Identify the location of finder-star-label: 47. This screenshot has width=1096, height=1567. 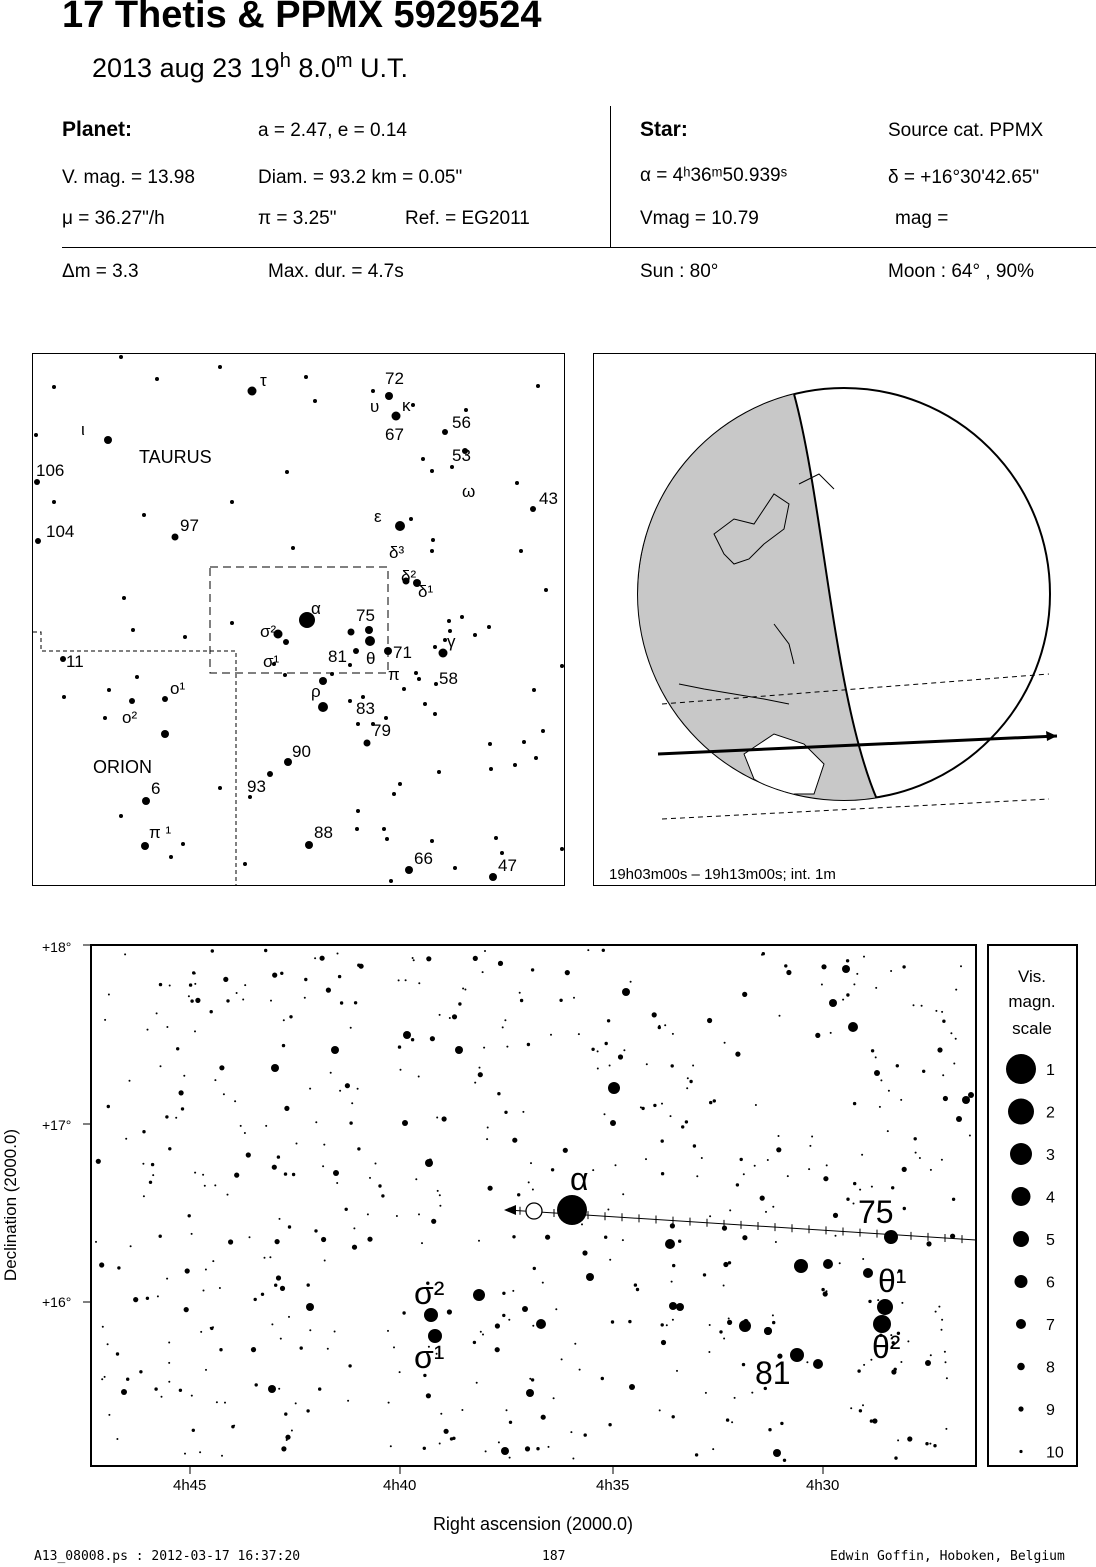
(507, 865).